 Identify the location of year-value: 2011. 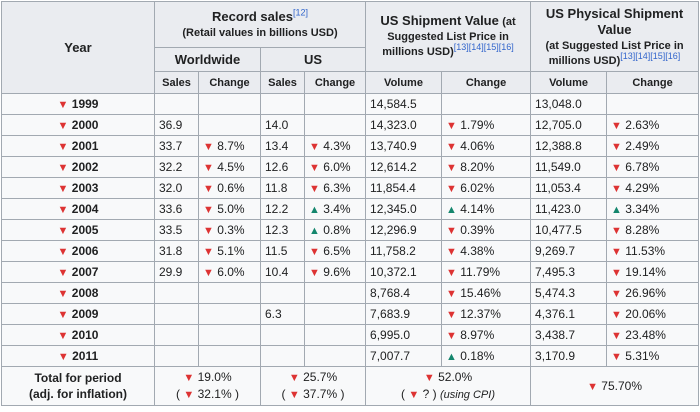
(85, 355).